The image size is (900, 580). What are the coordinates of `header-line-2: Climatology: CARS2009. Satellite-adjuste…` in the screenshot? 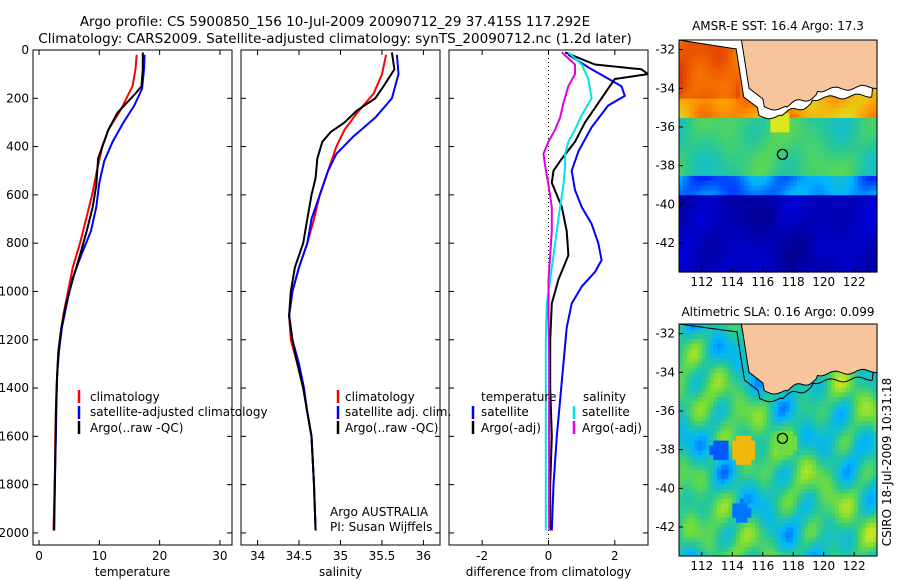 It's located at (334, 39).